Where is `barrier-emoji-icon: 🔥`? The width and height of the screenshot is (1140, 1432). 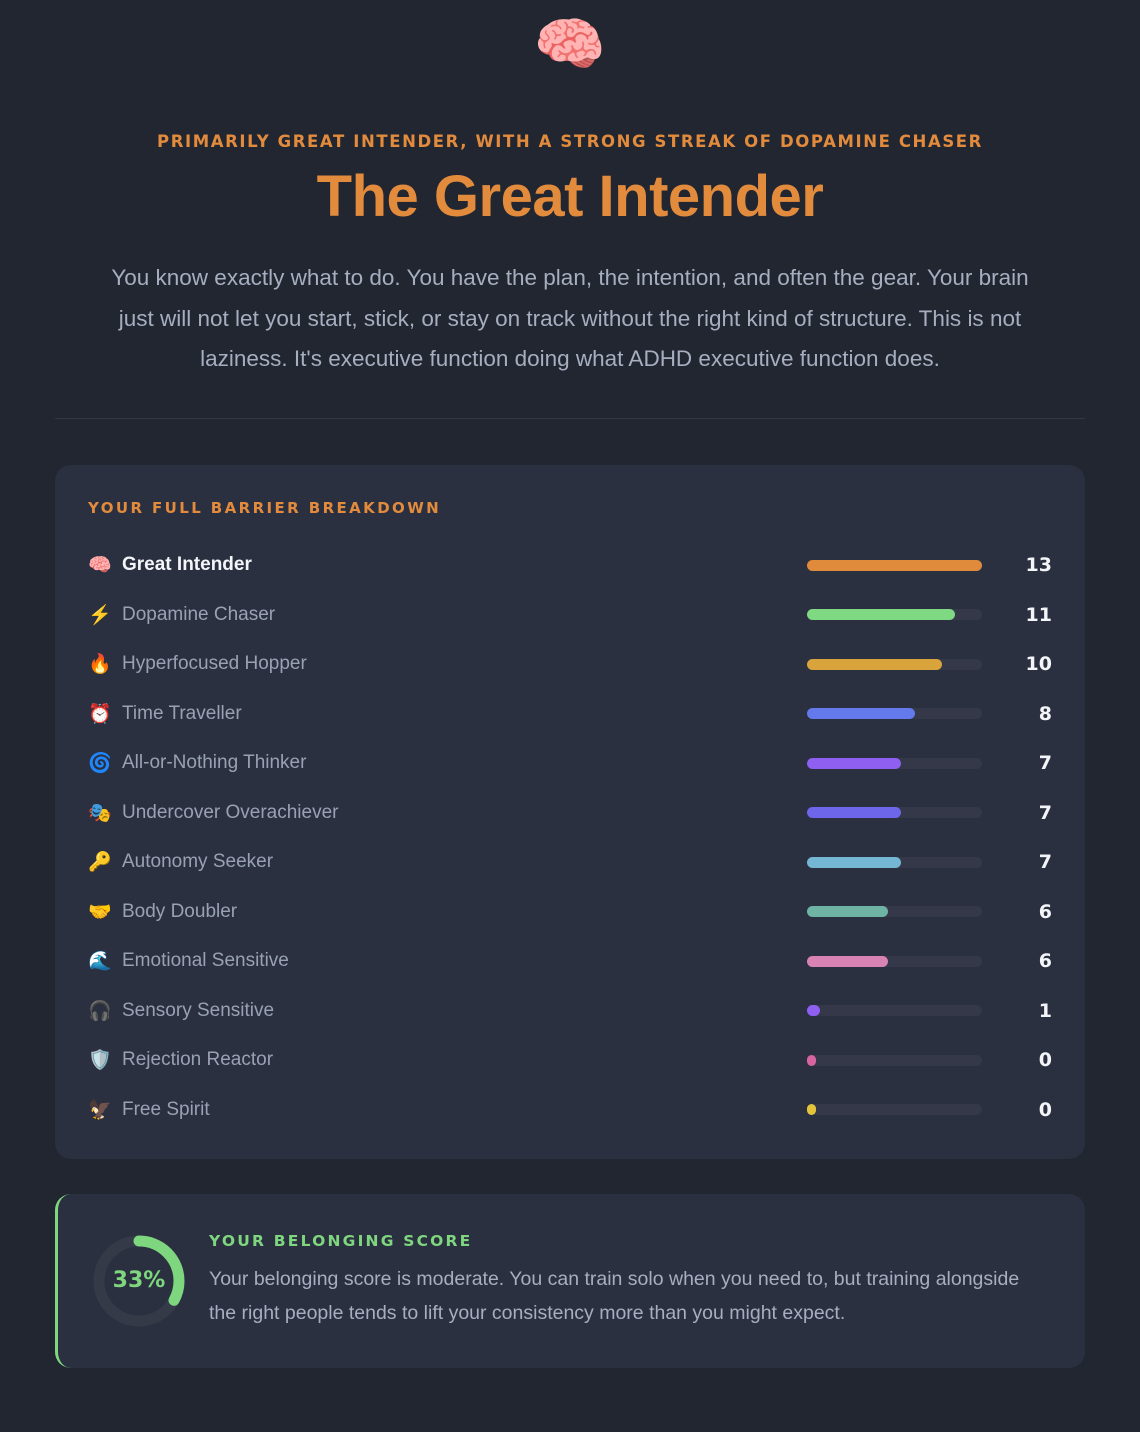
barrier-emoji-icon: 🔥 is located at coordinates (100, 665).